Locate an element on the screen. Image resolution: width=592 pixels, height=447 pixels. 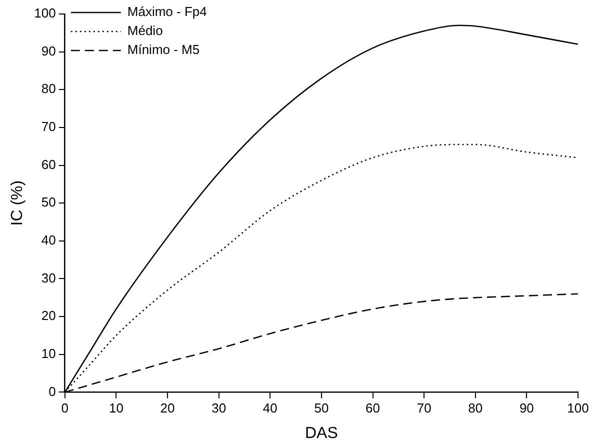
y-tick-label: 10 is located at coordinates (48, 353).